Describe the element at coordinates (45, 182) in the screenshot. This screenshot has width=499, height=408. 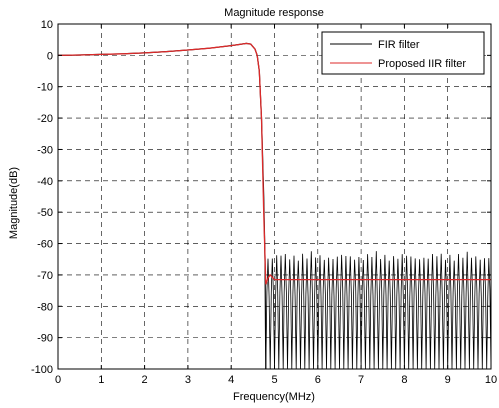
I see `y-tick-label: -40` at that location.